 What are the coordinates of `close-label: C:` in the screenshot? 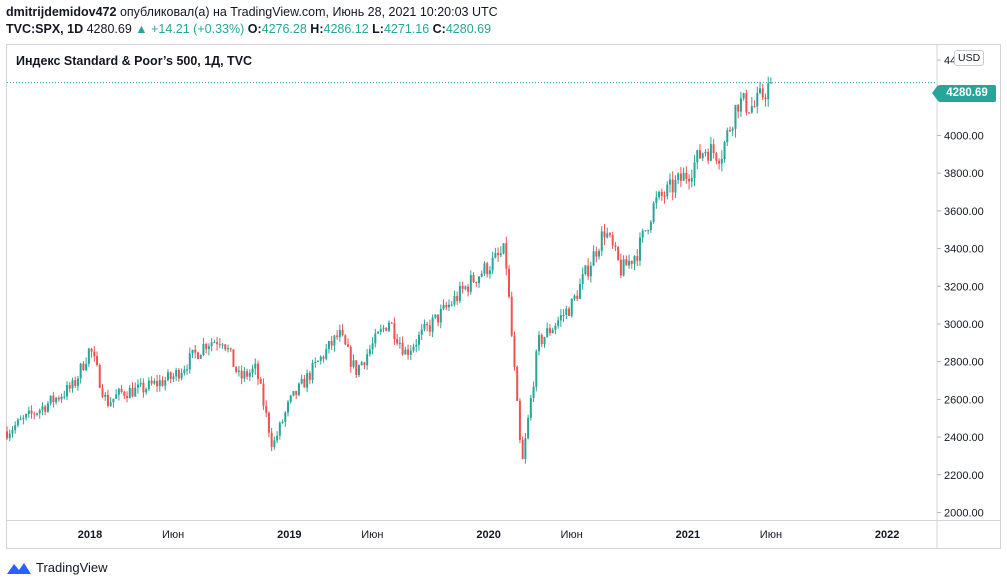 It's located at (439, 29).